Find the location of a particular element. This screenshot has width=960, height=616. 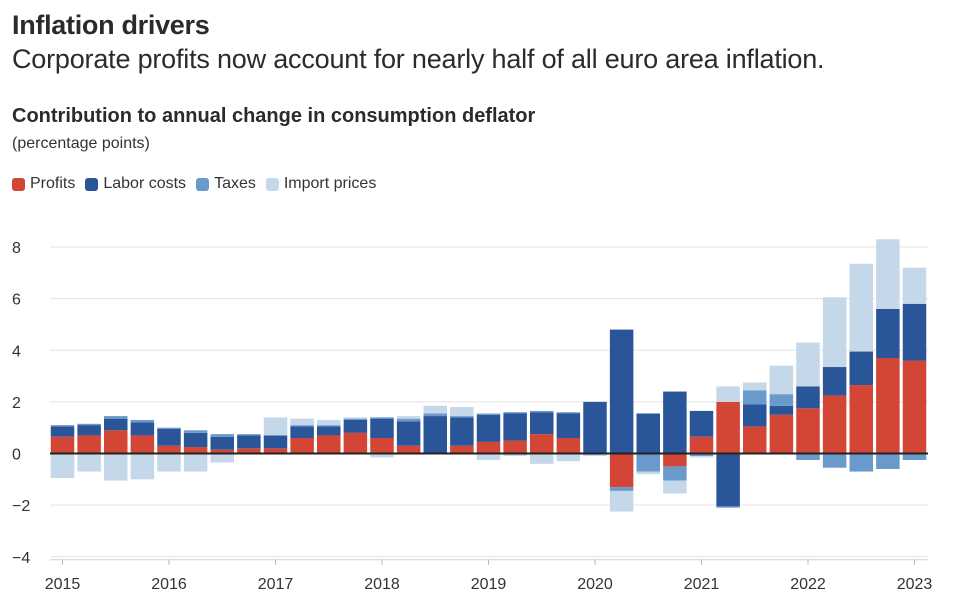

x-tick-label: 2022 is located at coordinates (808, 584).